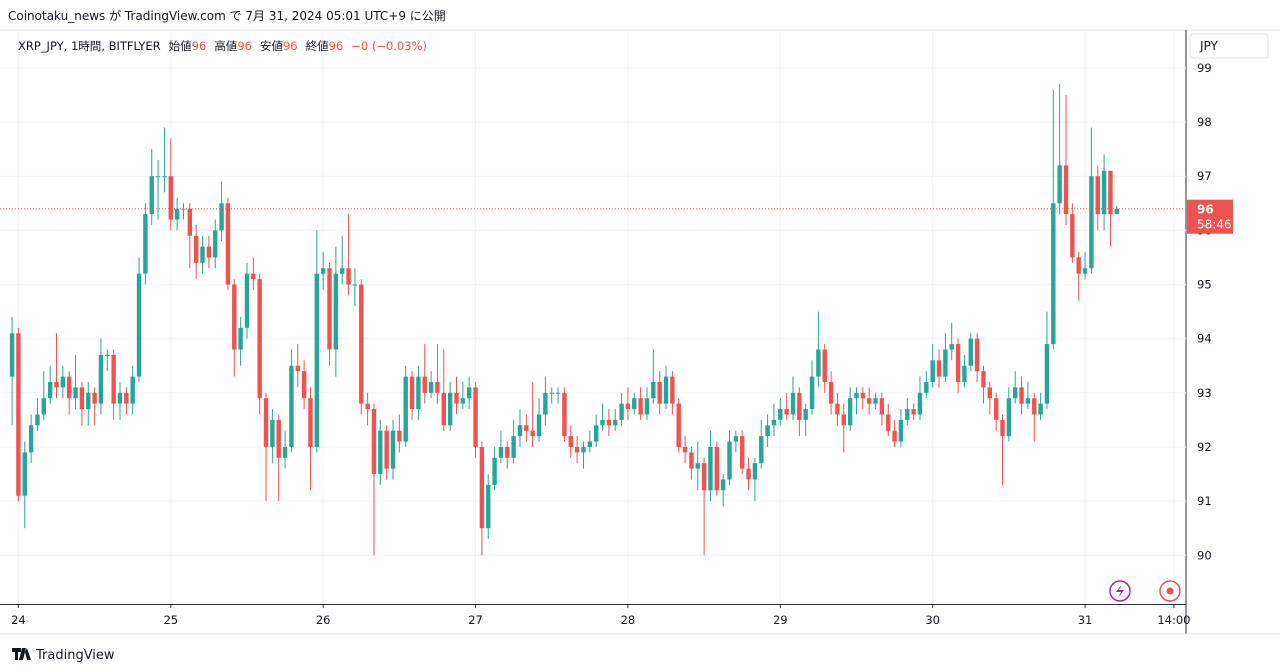  I want to click on last-price-box, so click(1210, 216).